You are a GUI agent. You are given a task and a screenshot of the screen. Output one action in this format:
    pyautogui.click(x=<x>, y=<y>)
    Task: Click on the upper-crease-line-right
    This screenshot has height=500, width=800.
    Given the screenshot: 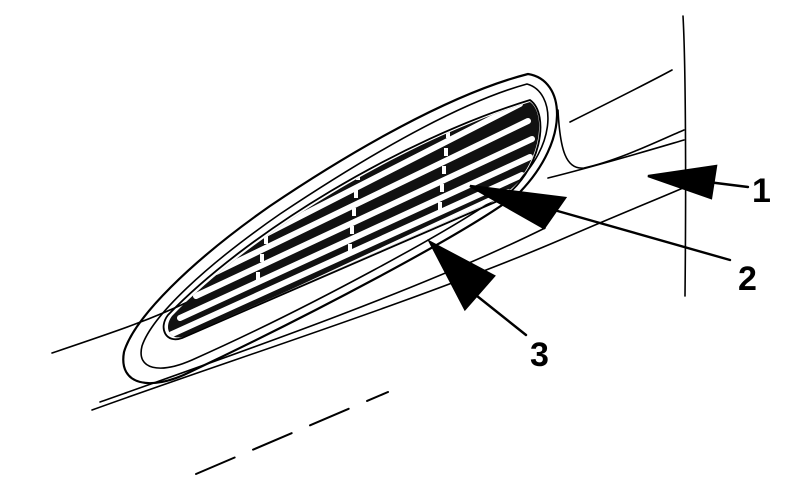 What is the action you would take?
    pyautogui.click(x=621, y=96)
    